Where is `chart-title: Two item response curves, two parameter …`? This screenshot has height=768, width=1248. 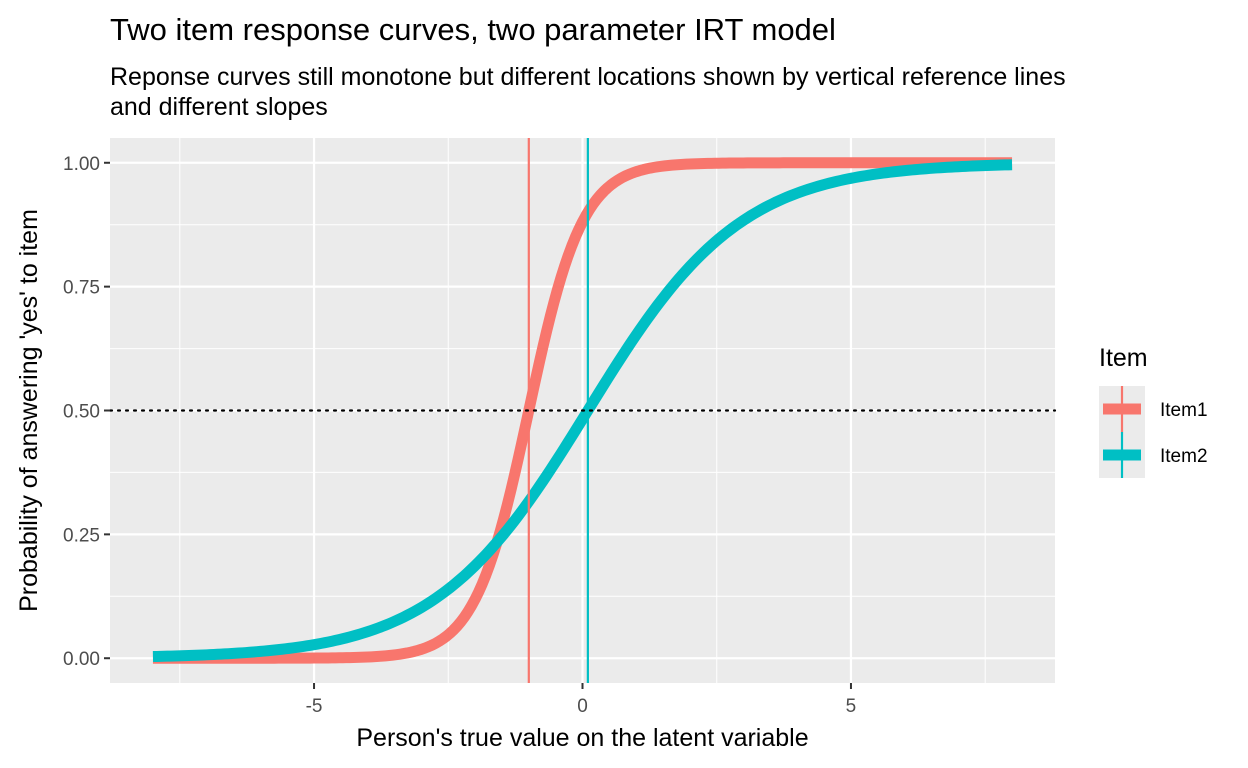
chart-title: Two item response curves, two parameter … is located at coordinates (473, 29).